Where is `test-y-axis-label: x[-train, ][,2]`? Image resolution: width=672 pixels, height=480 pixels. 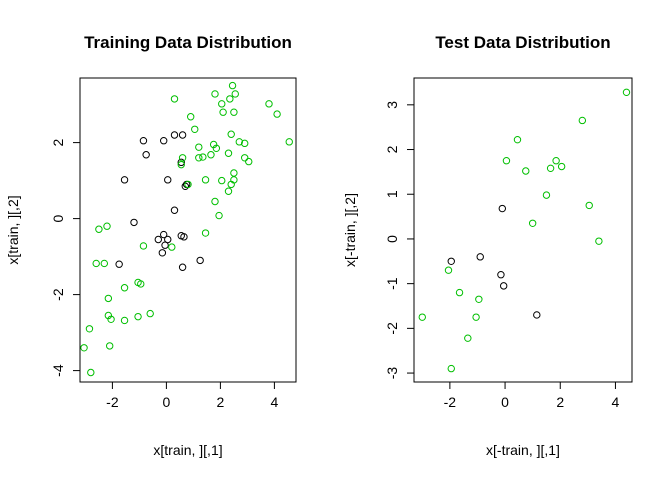 test-y-axis-label: x[-train, ][,2] is located at coordinates (350, 230).